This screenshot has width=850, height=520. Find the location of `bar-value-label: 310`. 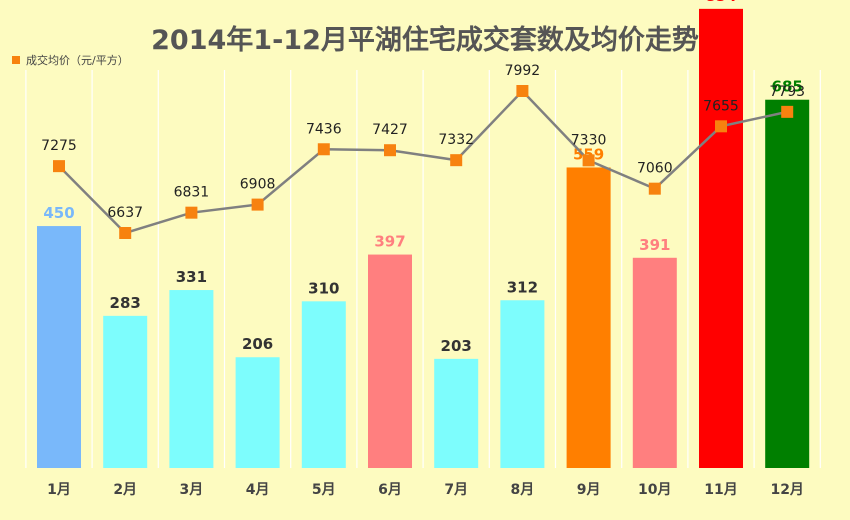

bar-value-label: 310 is located at coordinates (323, 288).